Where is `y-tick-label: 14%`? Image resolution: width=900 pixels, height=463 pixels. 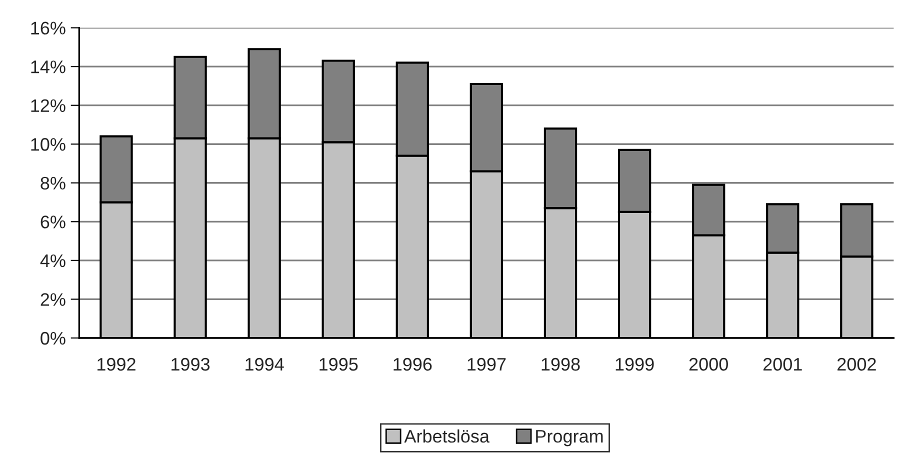 y-tick-label: 14% is located at coordinates (48, 67).